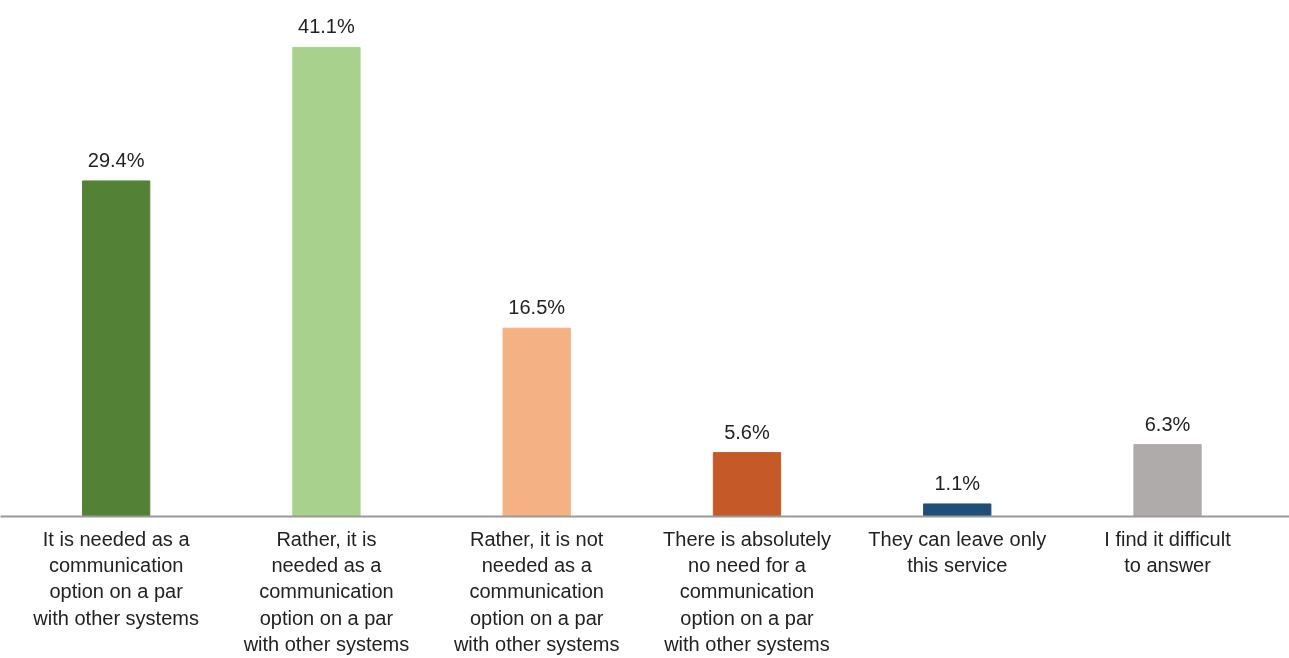 This screenshot has width=1289, height=658. Describe the element at coordinates (1167, 423) in the screenshot. I see `data-label: 6.3%` at that location.